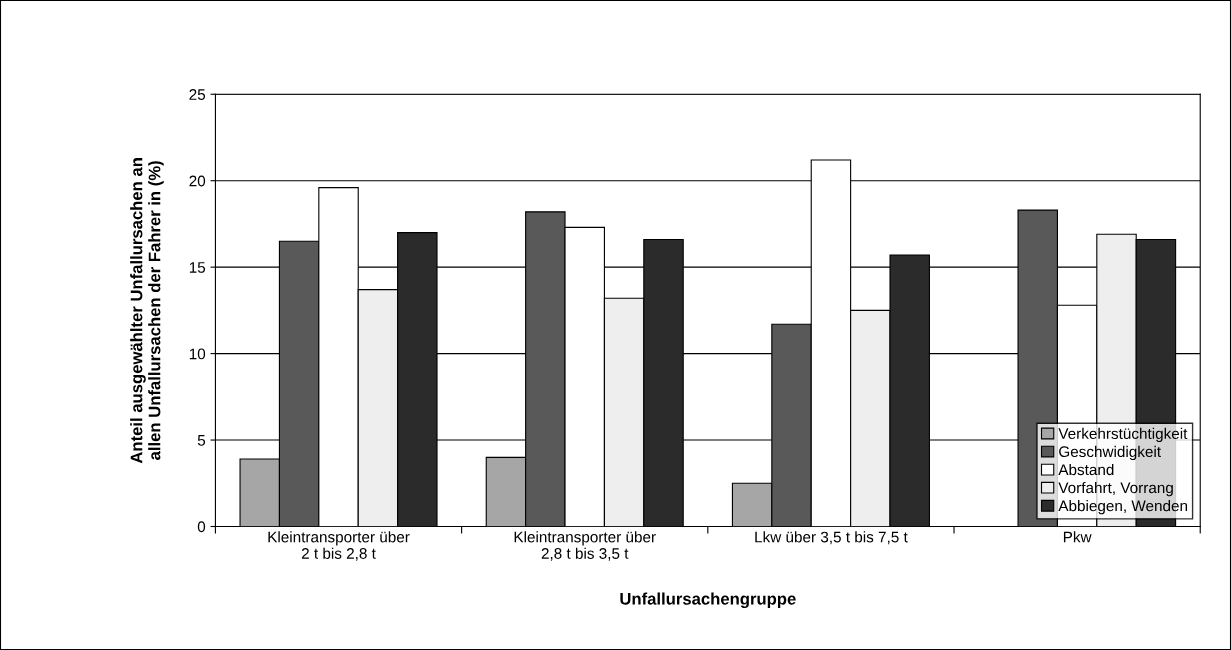  I want to click on y-tick-label: 0, so click(201, 527).